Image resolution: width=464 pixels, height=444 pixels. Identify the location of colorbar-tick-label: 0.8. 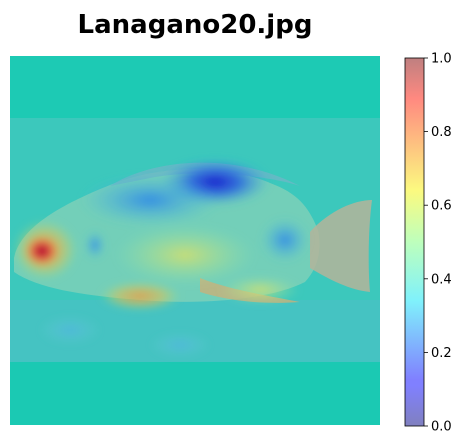
(441, 132).